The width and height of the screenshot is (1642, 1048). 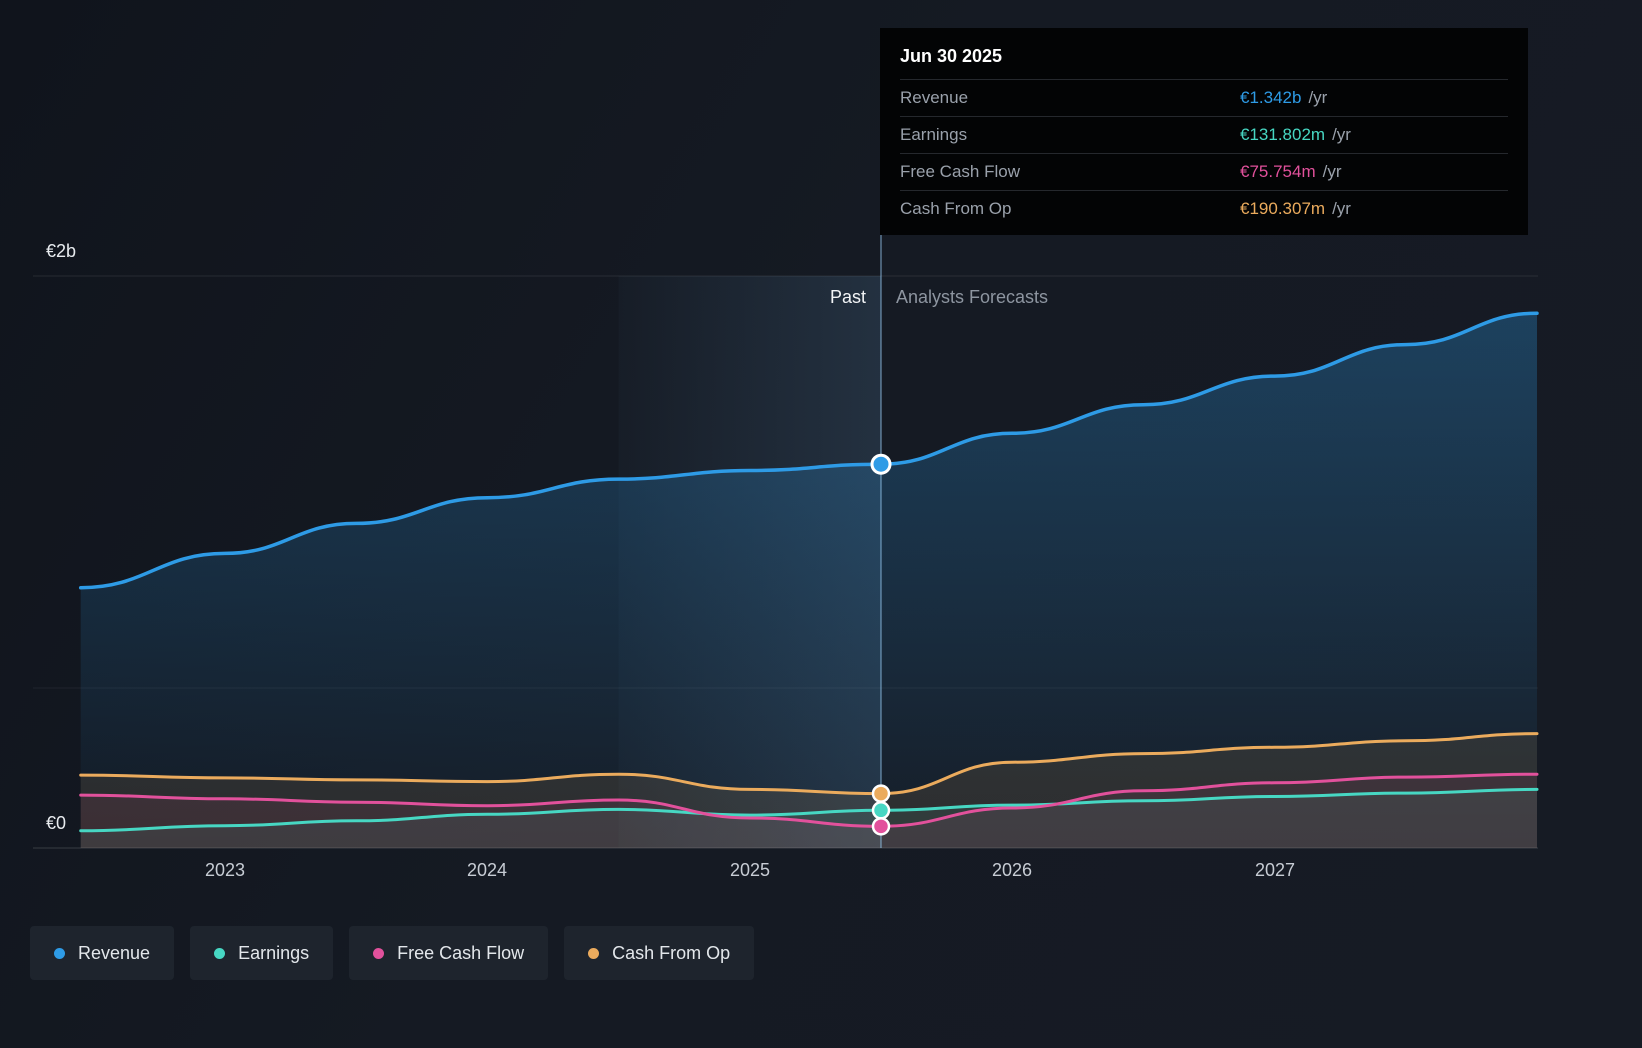 What do you see at coordinates (1283, 208) in the screenshot?
I see `tooltip-value: €190.307m` at bounding box center [1283, 208].